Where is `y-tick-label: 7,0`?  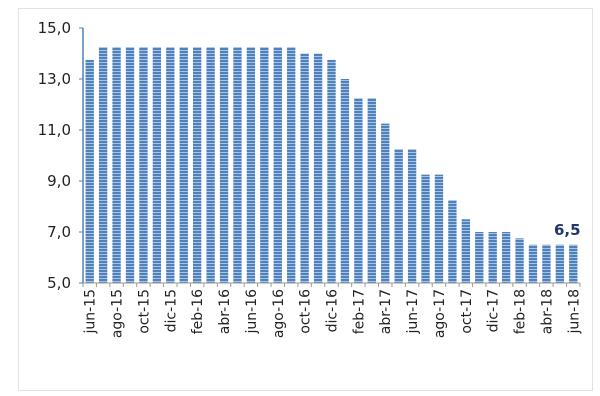
y-tick-label: 7,0 is located at coordinates (59, 232).